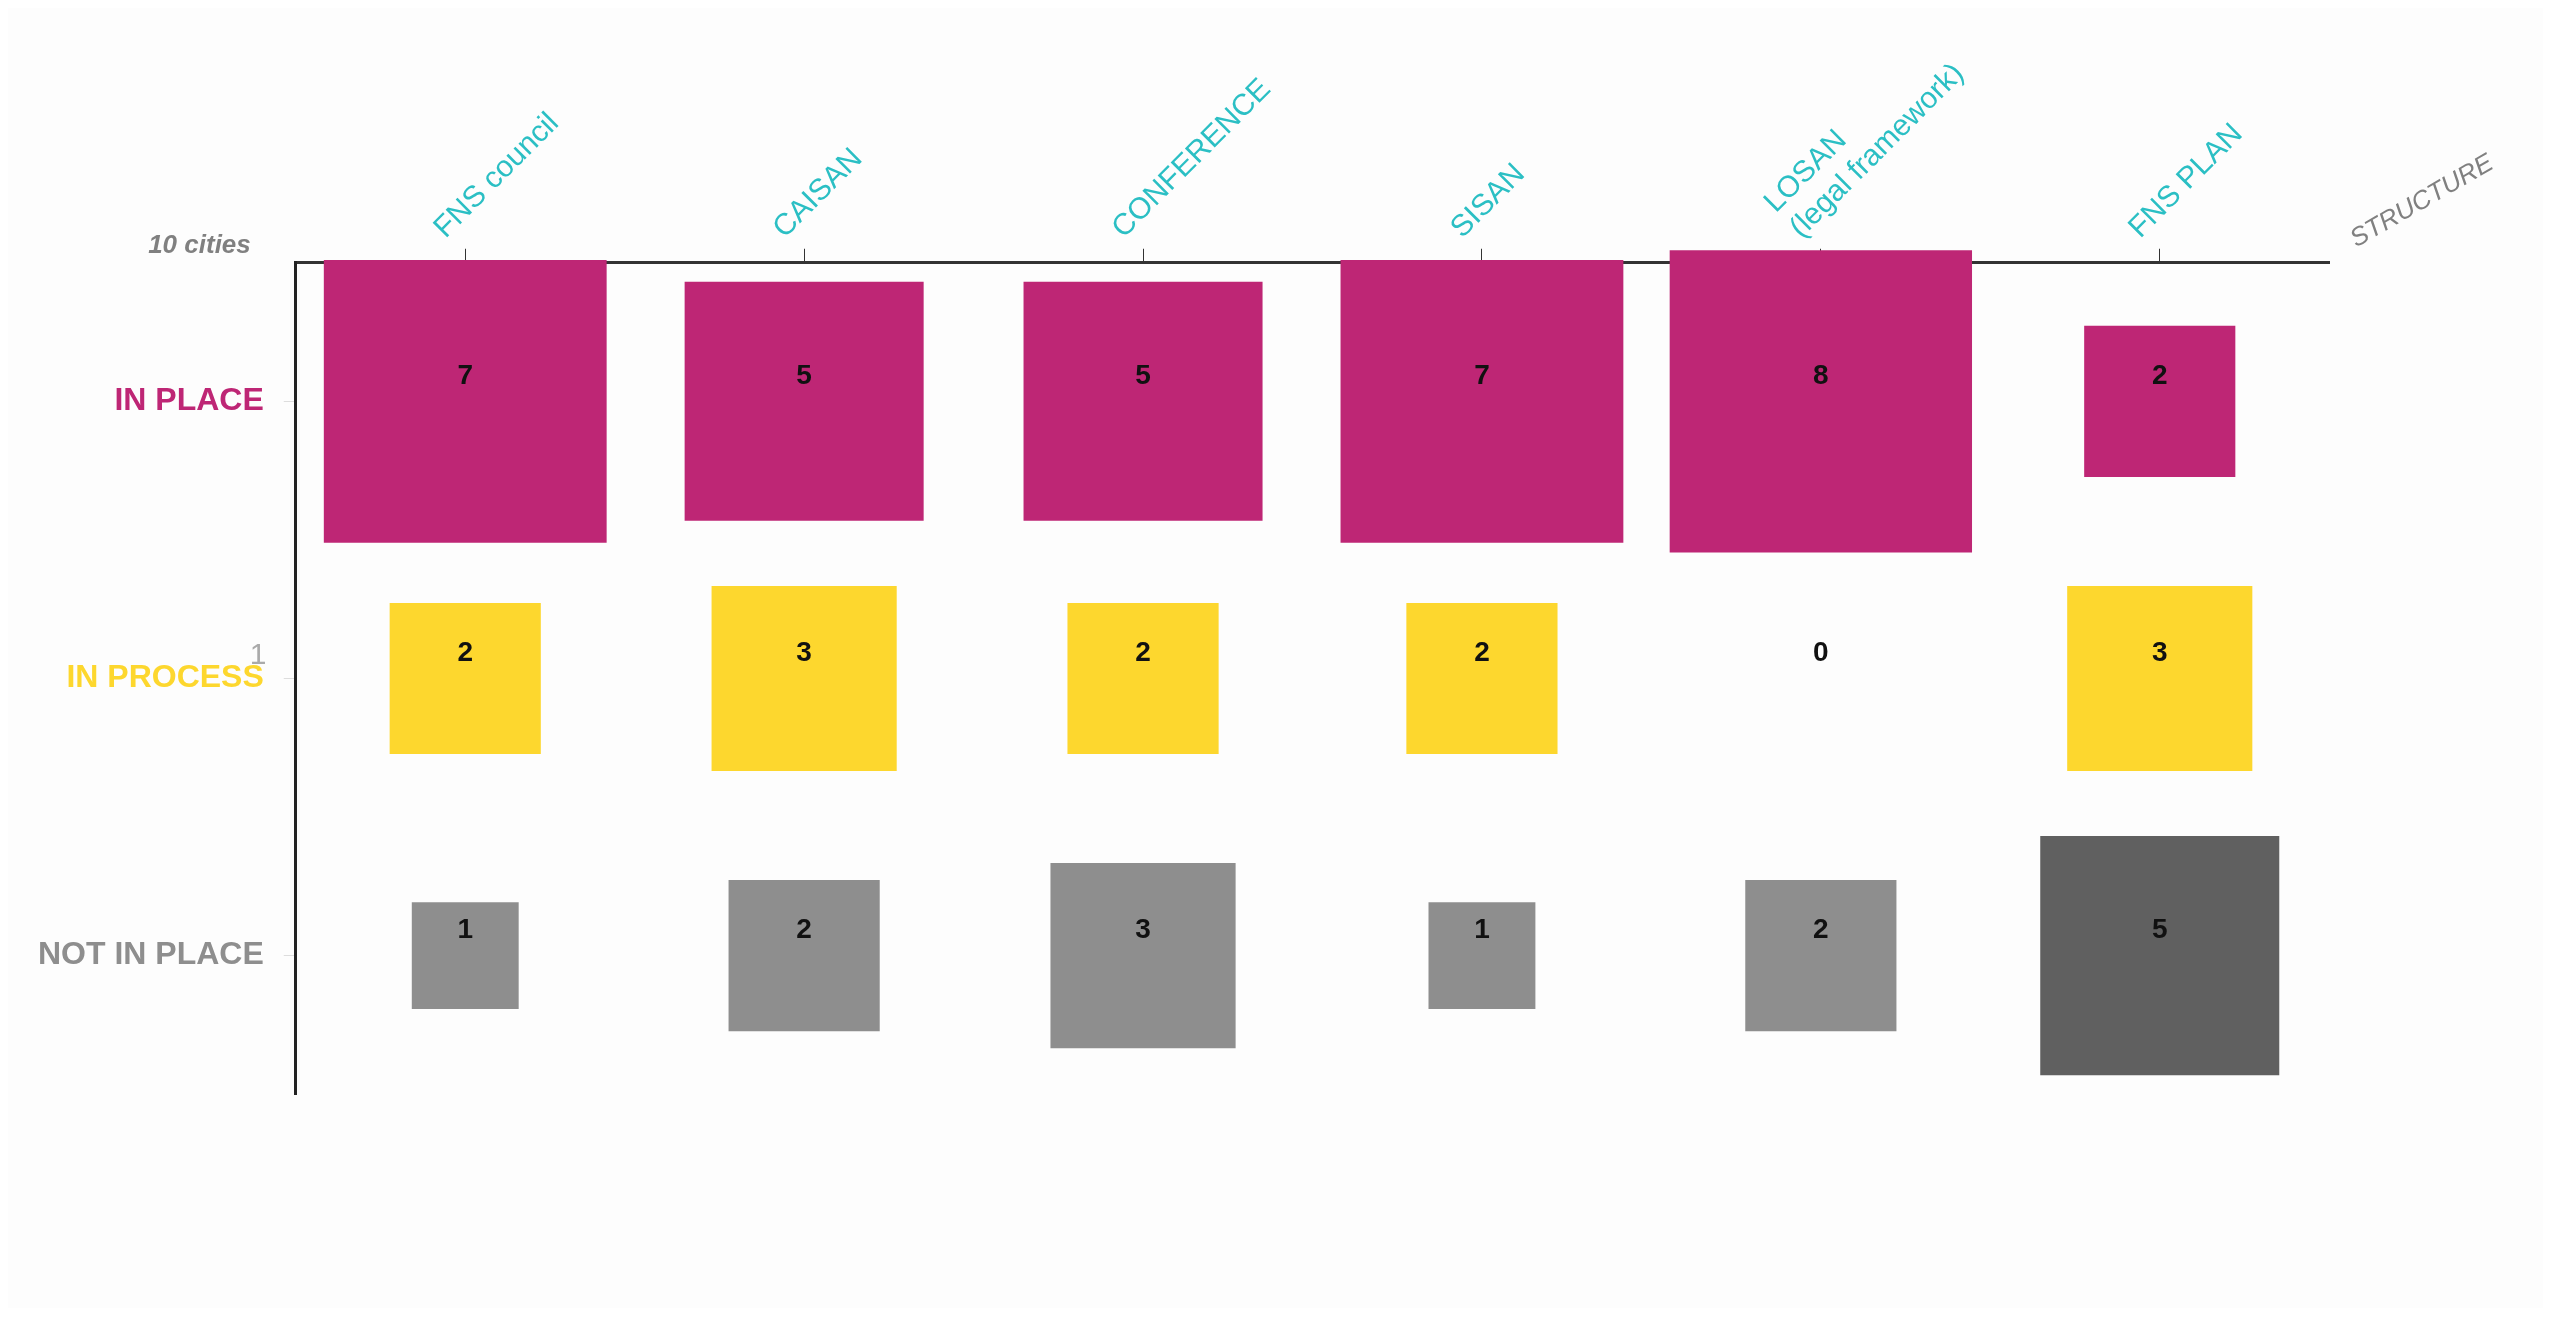 This screenshot has width=2551, height=1320. Describe the element at coordinates (1821, 652) in the screenshot. I see `data-label: 0` at that location.